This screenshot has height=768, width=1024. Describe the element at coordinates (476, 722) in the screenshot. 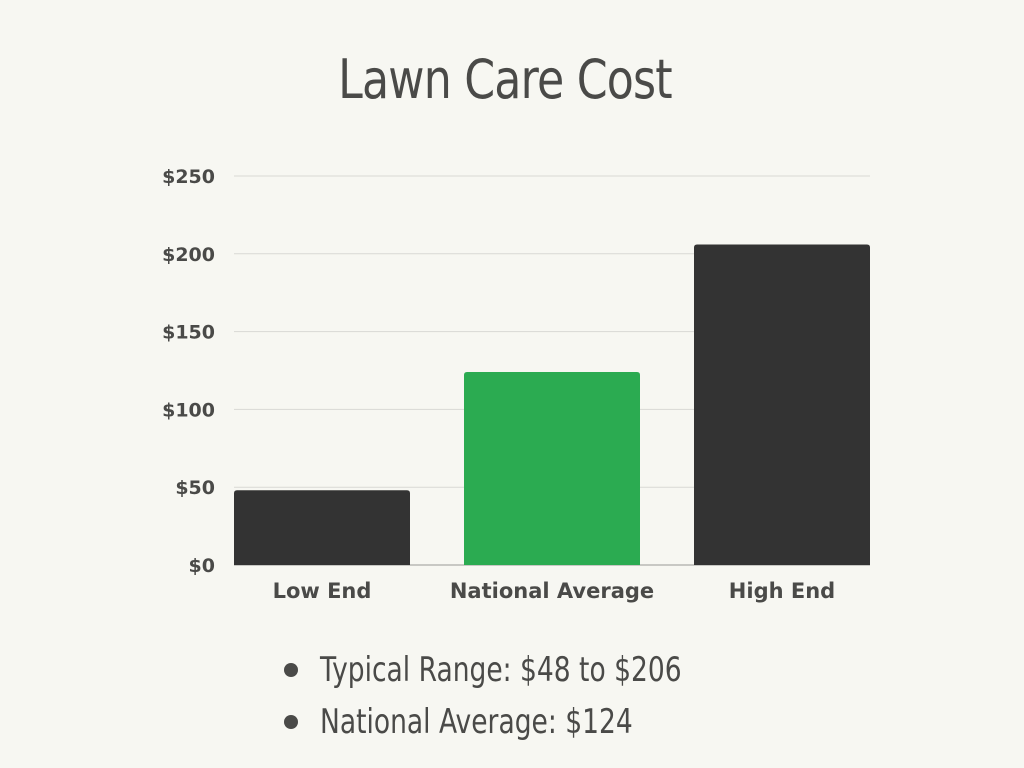

I see `summary-text: National Average: $124` at that location.